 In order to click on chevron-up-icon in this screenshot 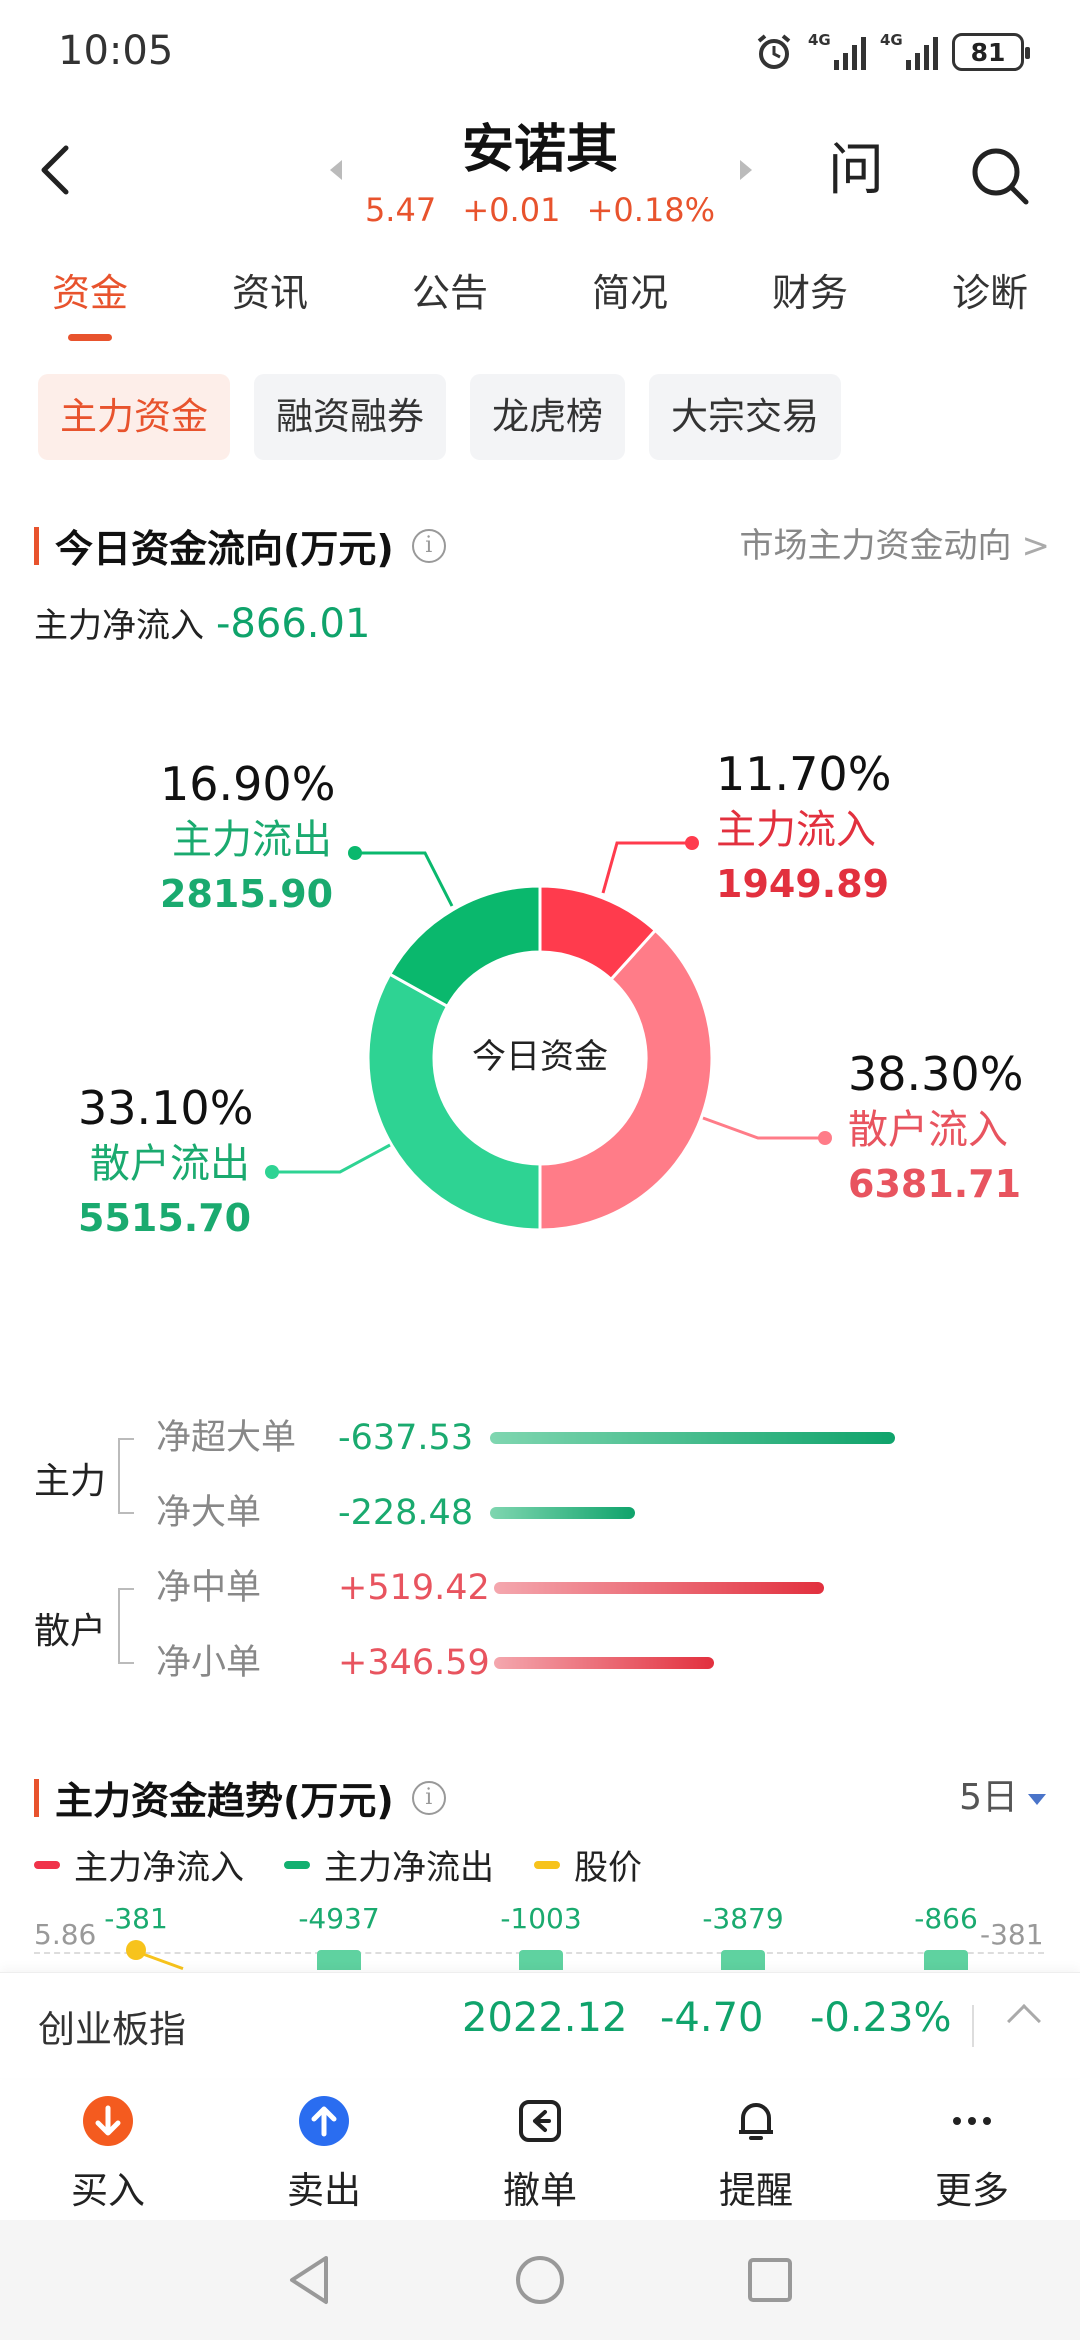, I will do `click(1024, 2021)`.